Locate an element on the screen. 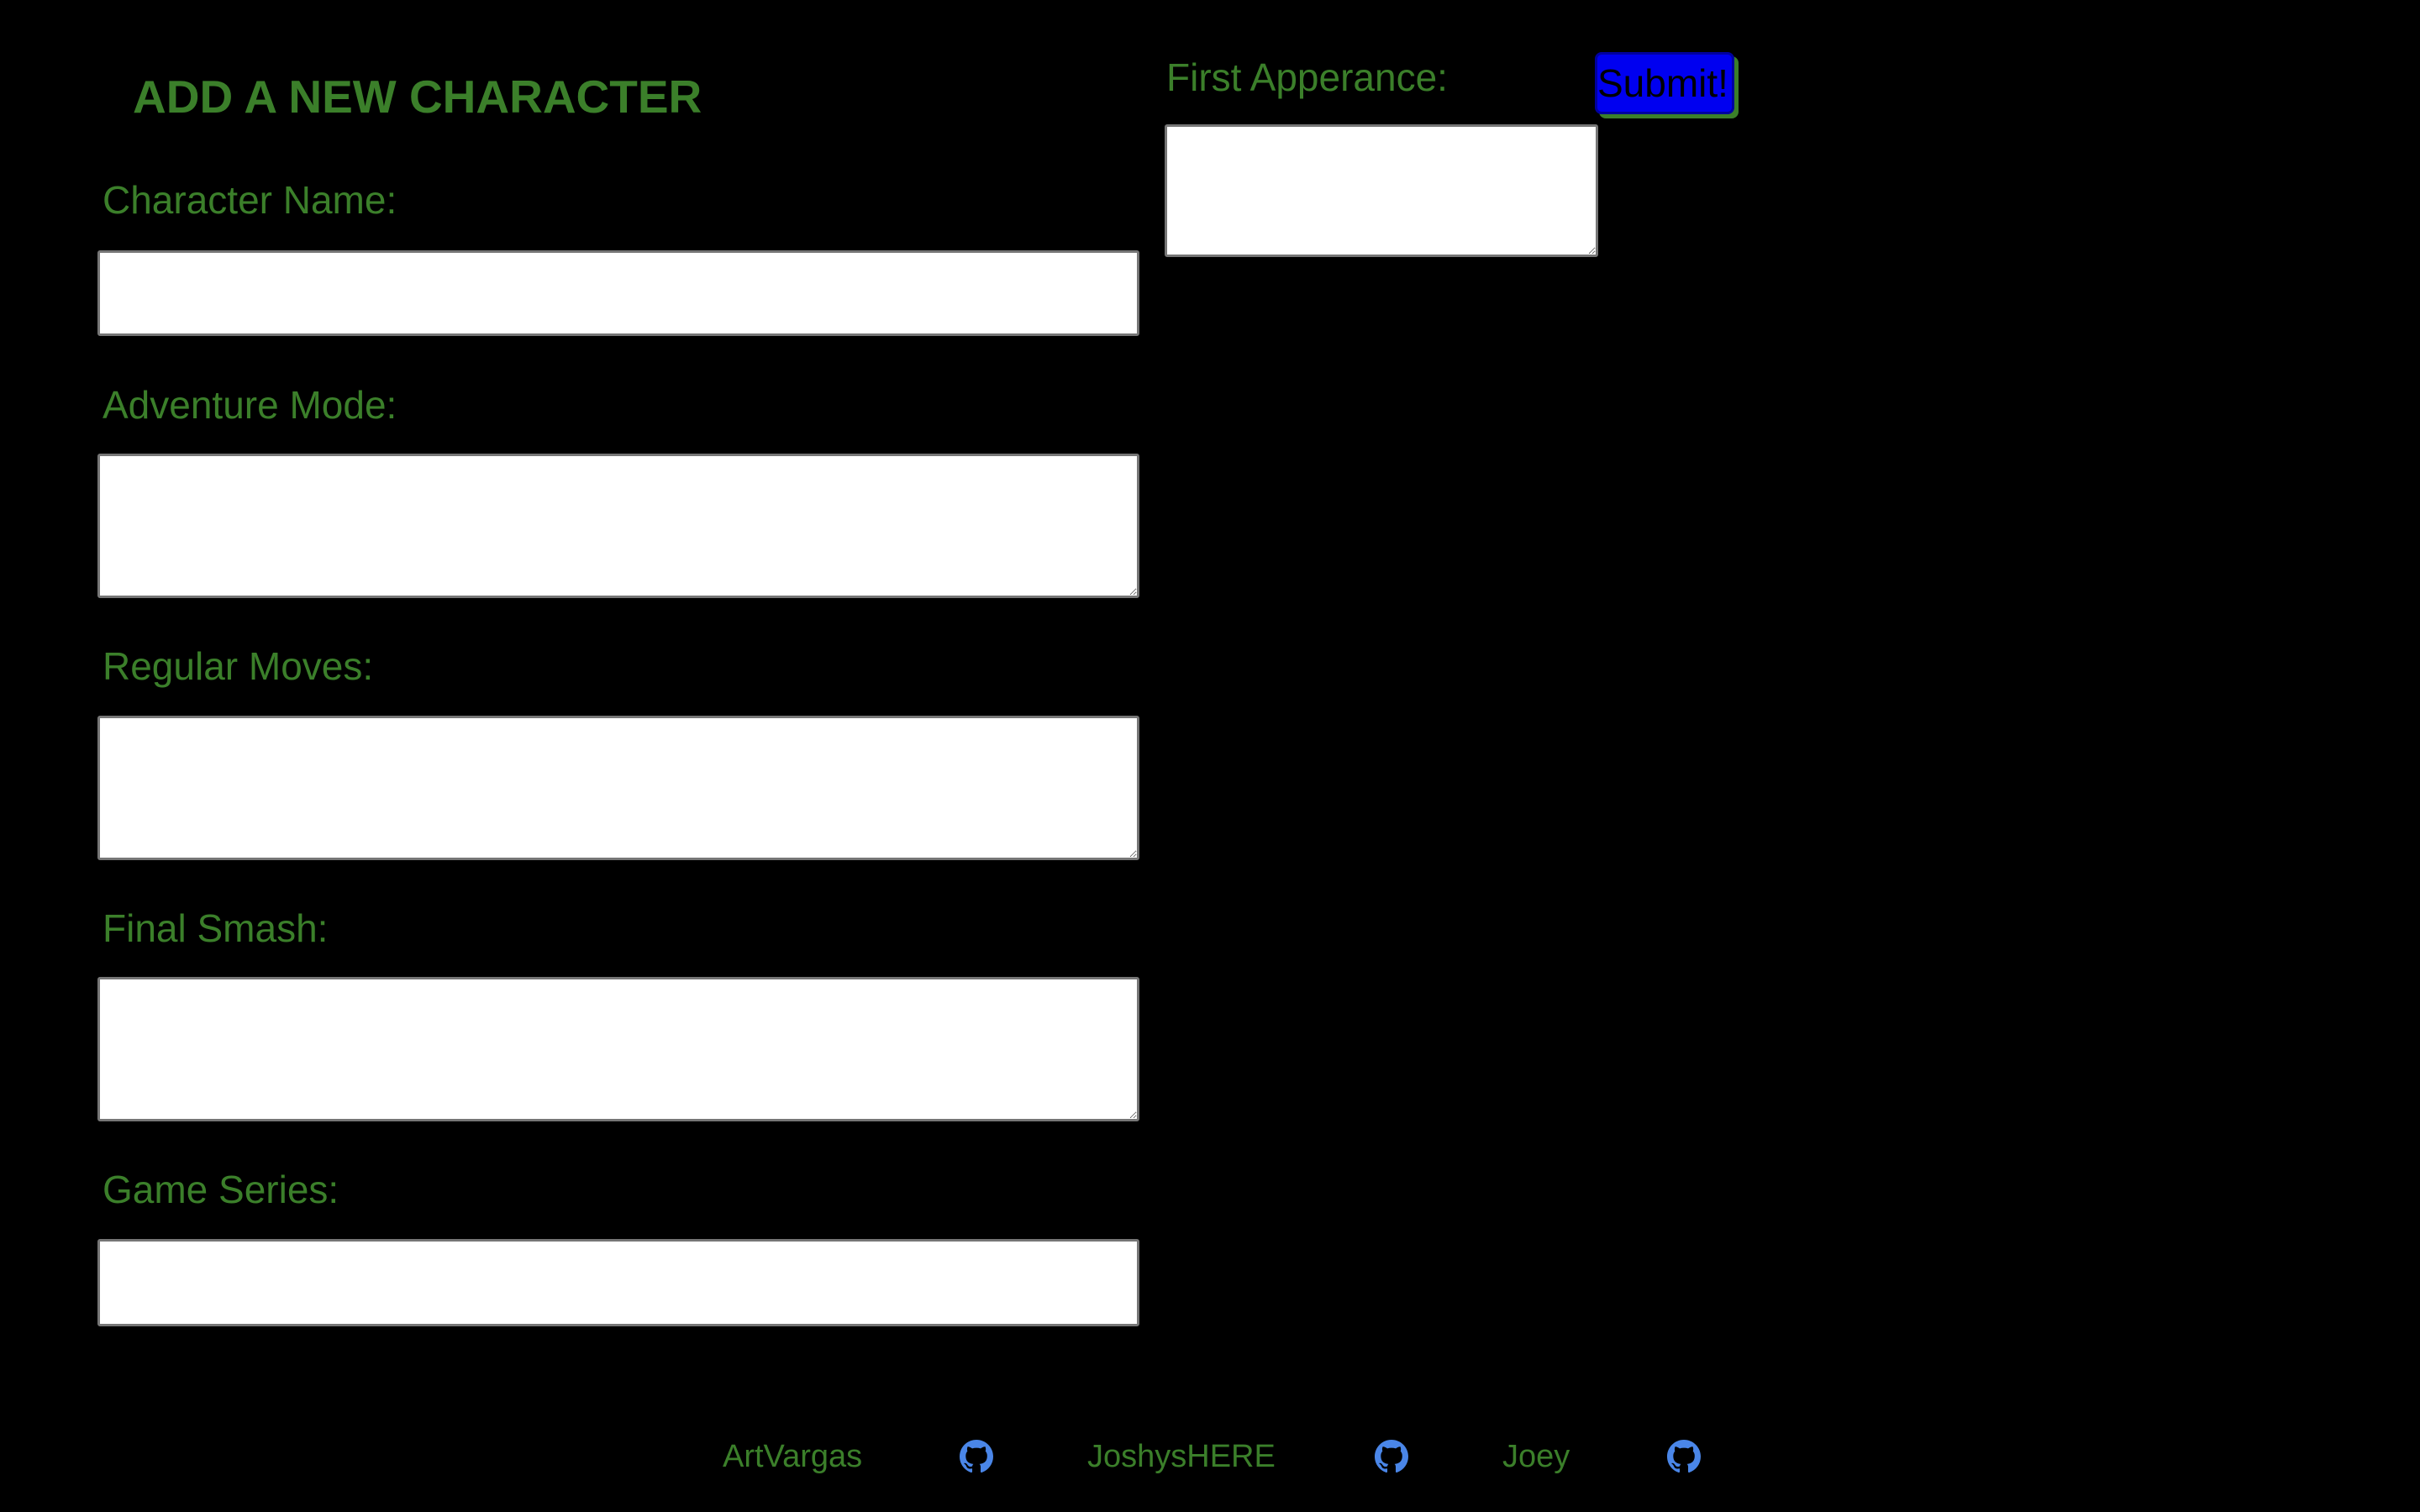  page-title: ADD A NEW CHARACTER is located at coordinates (417, 97).